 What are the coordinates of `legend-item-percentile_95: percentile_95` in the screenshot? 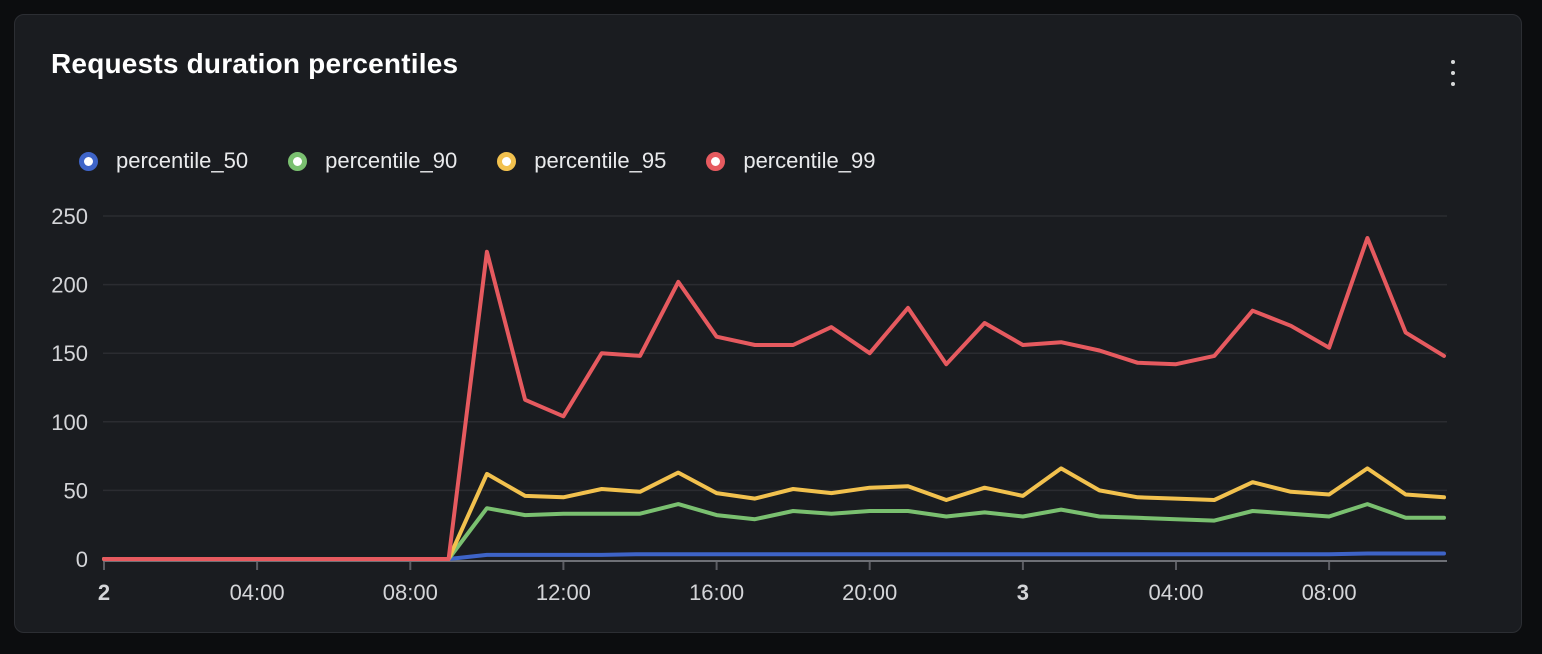 It's located at (581, 161).